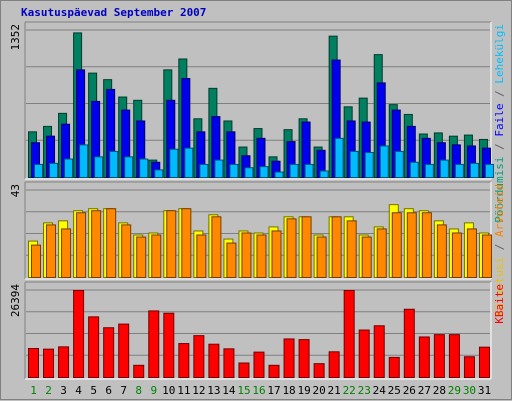  Describe the element at coordinates (303, 390) in the screenshot. I see `x-tick-label: 19` at that location.